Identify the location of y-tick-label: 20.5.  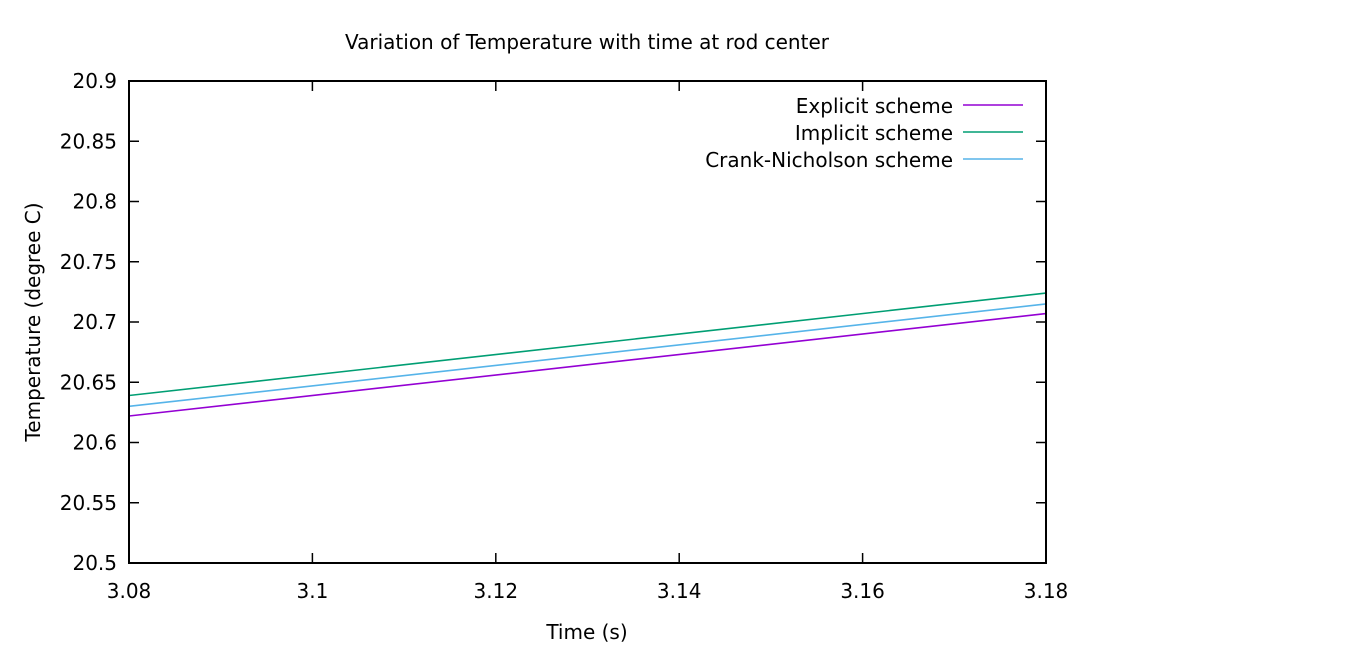
(94, 563).